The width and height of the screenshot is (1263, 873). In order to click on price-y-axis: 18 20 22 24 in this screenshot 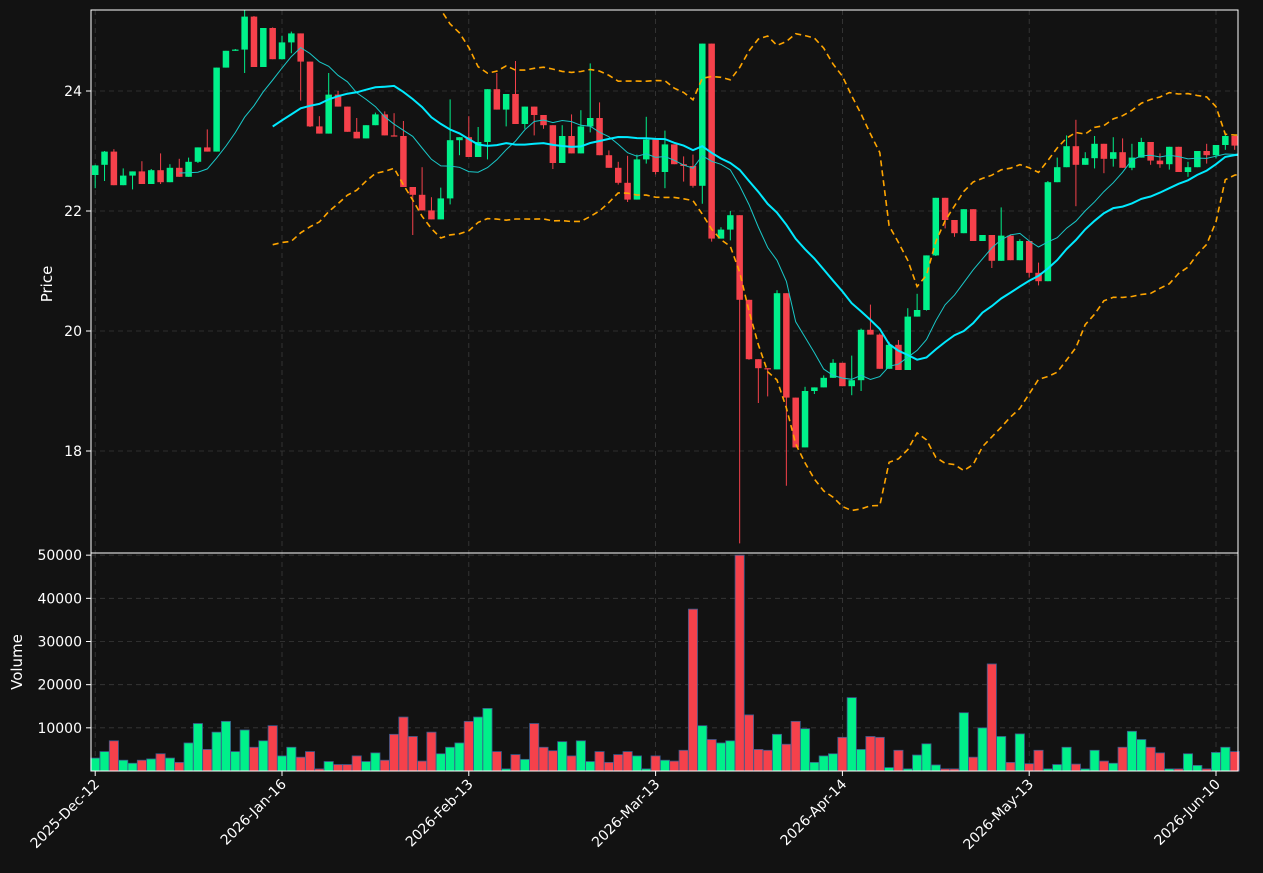, I will do `click(77, 272)`.